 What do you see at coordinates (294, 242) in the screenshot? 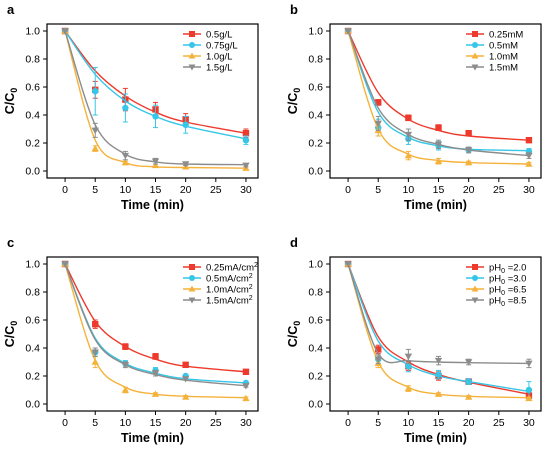
I see `panel-label: d` at bounding box center [294, 242].